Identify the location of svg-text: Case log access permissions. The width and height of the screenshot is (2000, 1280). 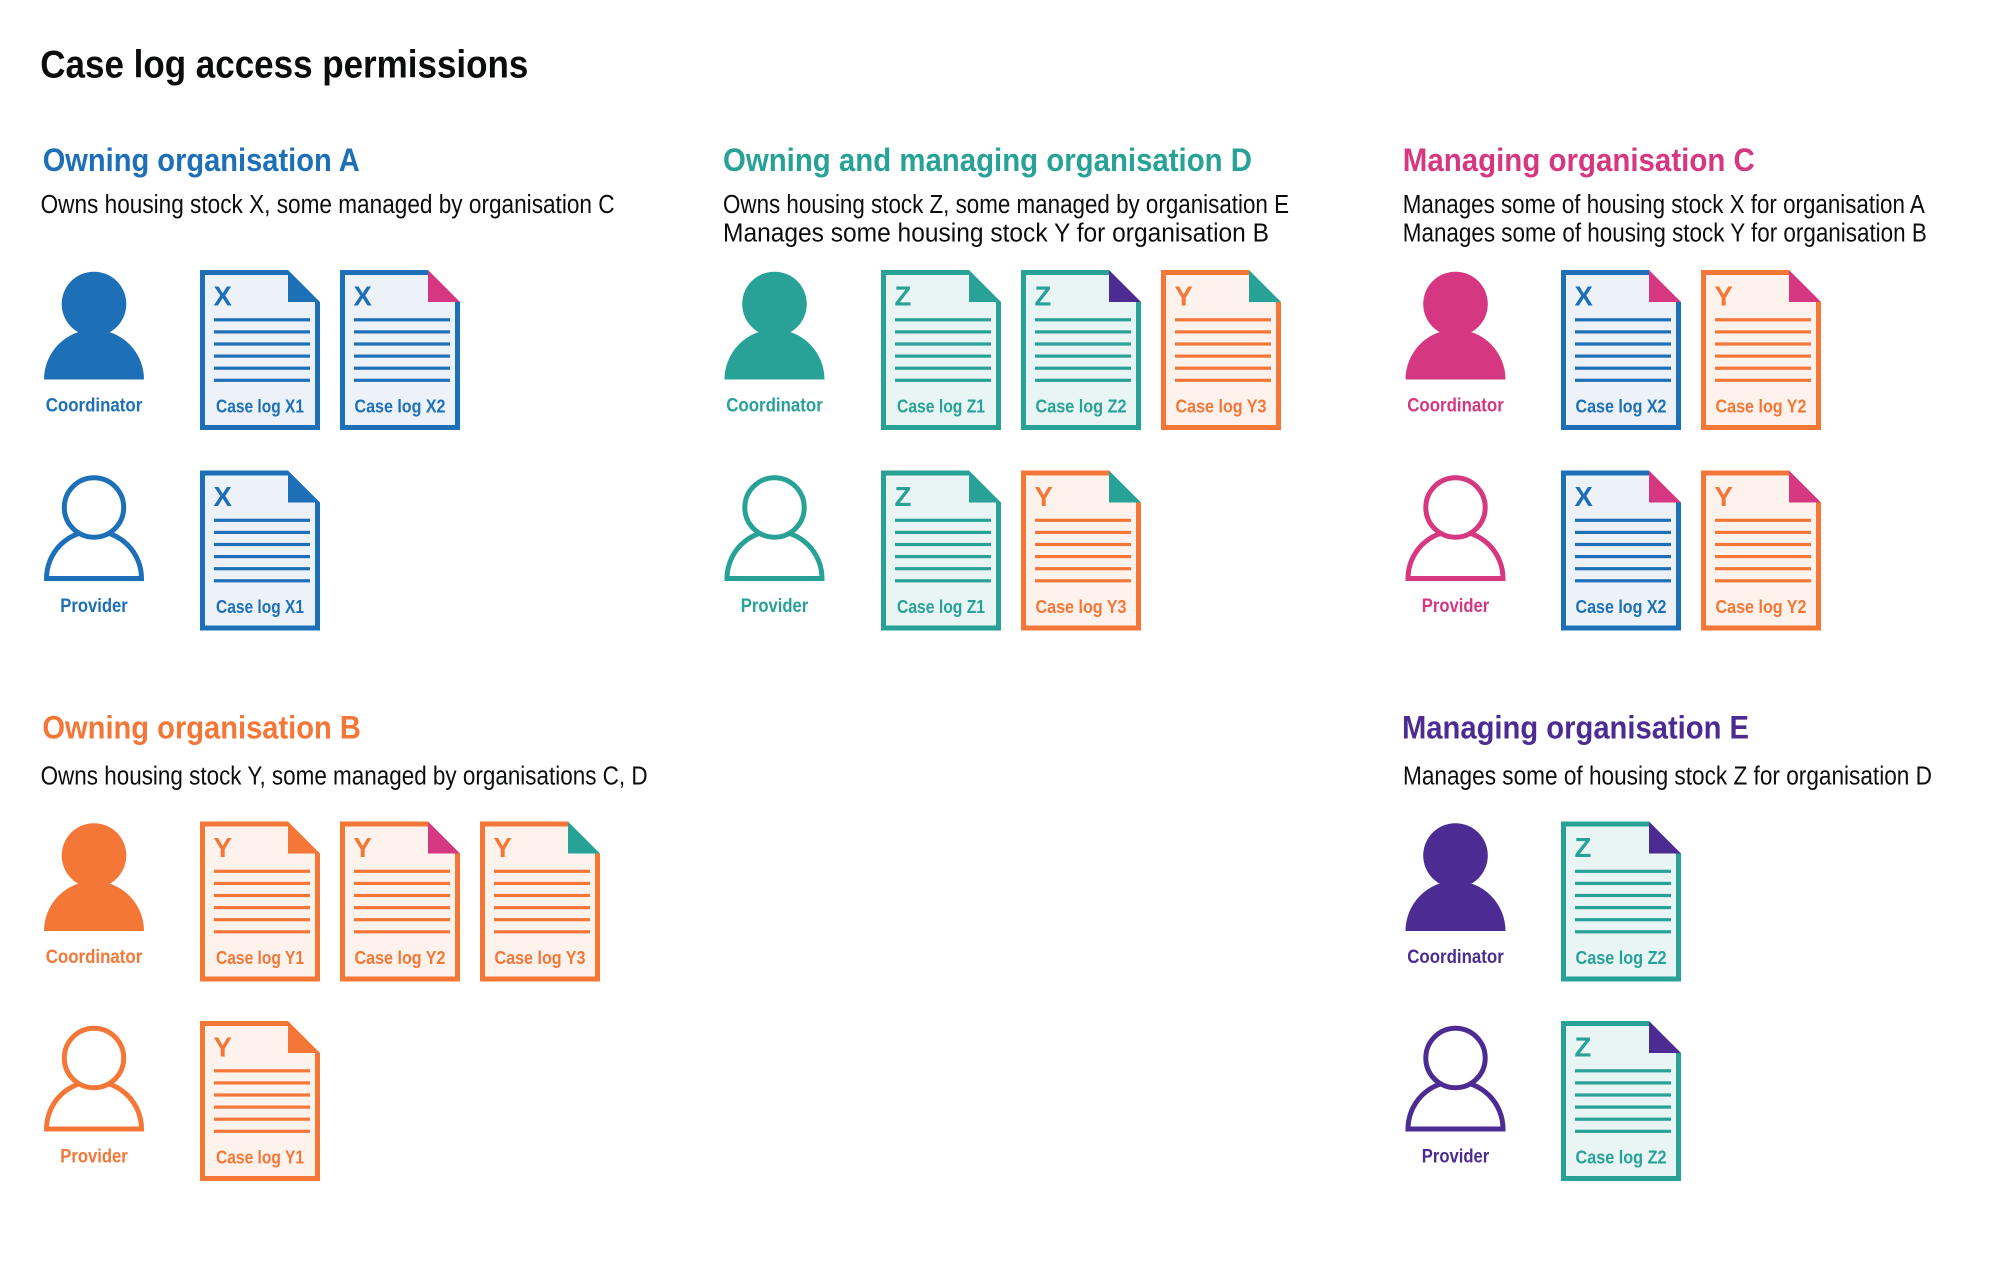
(284, 64).